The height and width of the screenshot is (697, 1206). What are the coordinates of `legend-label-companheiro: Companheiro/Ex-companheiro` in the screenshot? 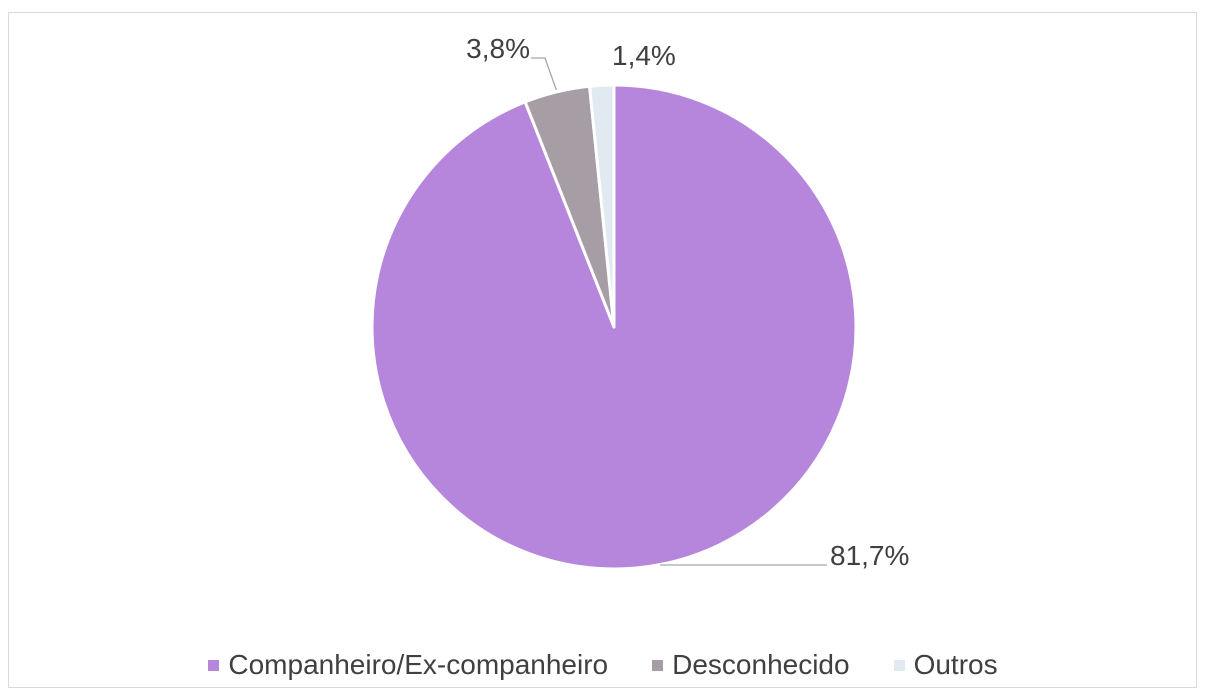 It's located at (418, 664).